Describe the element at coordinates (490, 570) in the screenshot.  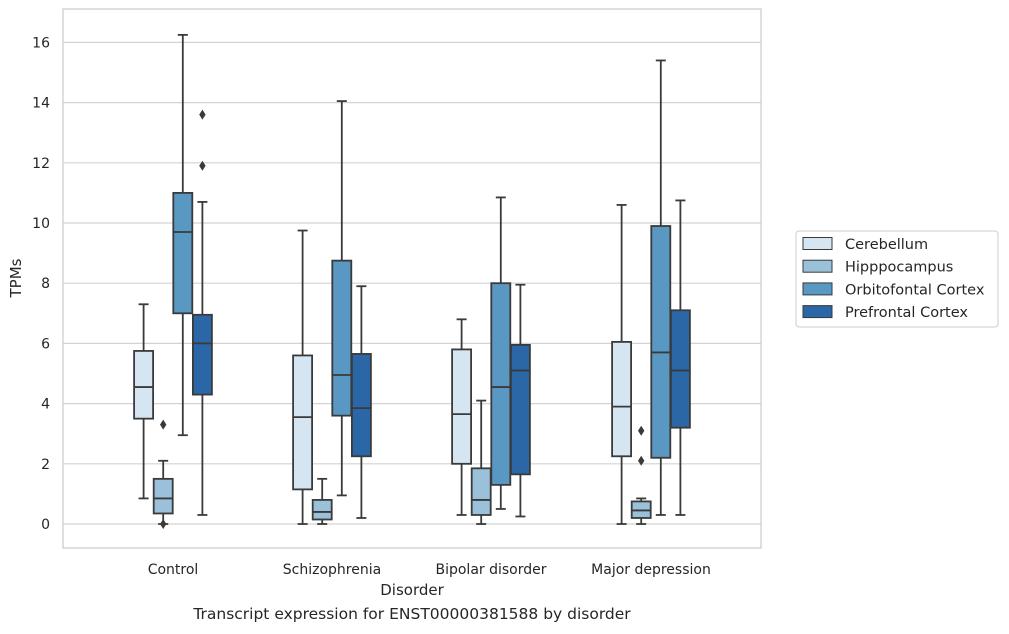
I see `x-tick-label: Bipolar disorder` at that location.